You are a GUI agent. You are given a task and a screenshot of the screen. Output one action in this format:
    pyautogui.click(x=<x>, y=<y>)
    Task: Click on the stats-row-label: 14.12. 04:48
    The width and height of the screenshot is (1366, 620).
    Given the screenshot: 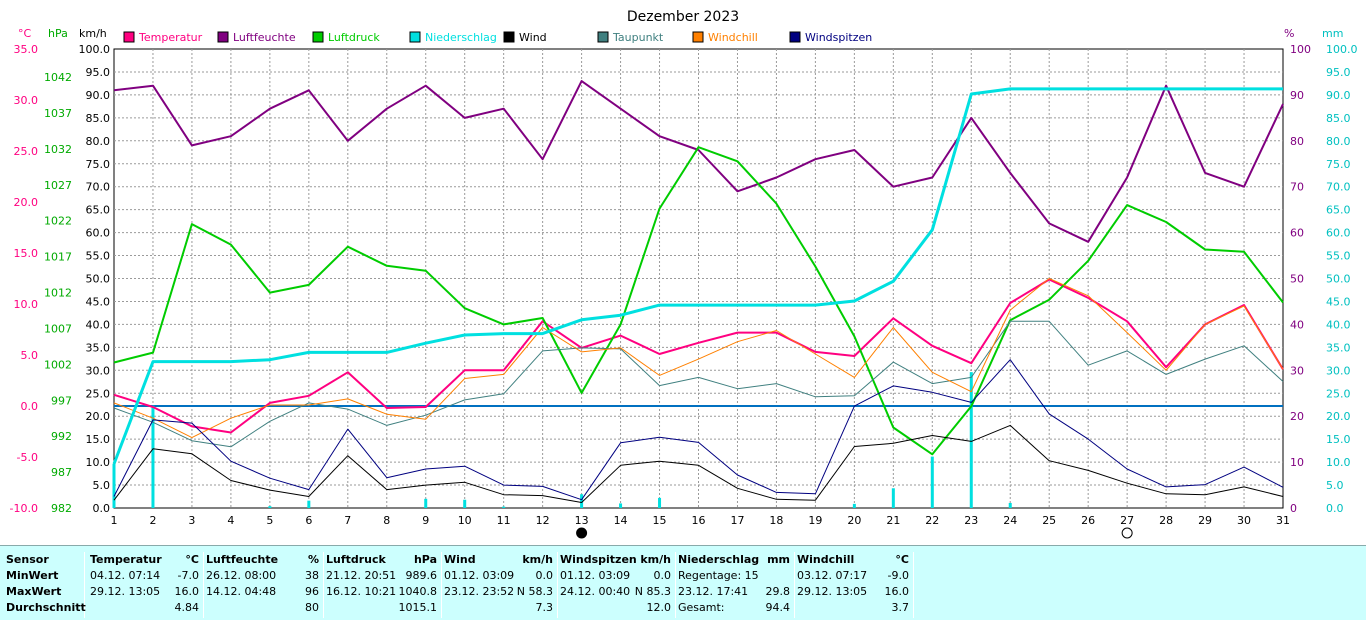 What is the action you would take?
    pyautogui.click(x=241, y=591)
    